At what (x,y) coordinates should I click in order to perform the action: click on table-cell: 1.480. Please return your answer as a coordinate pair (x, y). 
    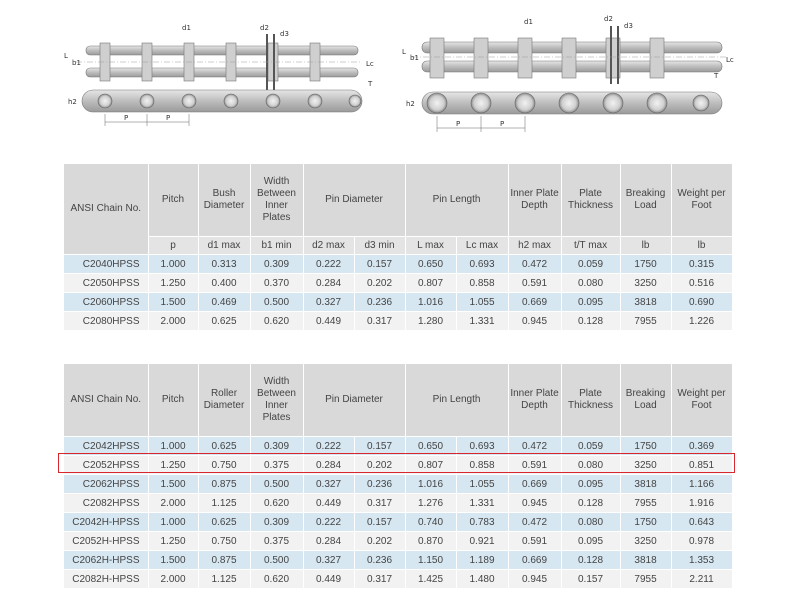
    Looking at the image, I should click on (482, 579).